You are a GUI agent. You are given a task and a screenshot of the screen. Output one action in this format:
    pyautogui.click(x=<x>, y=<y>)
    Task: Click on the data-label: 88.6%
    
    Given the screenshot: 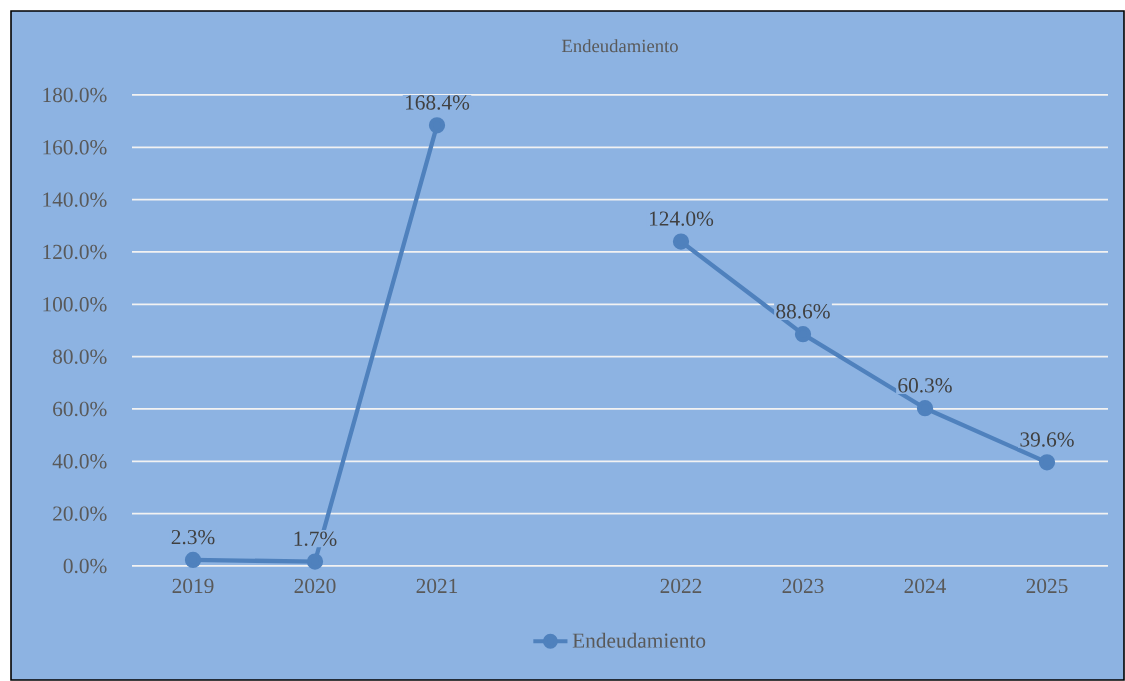 What is the action you would take?
    pyautogui.click(x=803, y=311)
    